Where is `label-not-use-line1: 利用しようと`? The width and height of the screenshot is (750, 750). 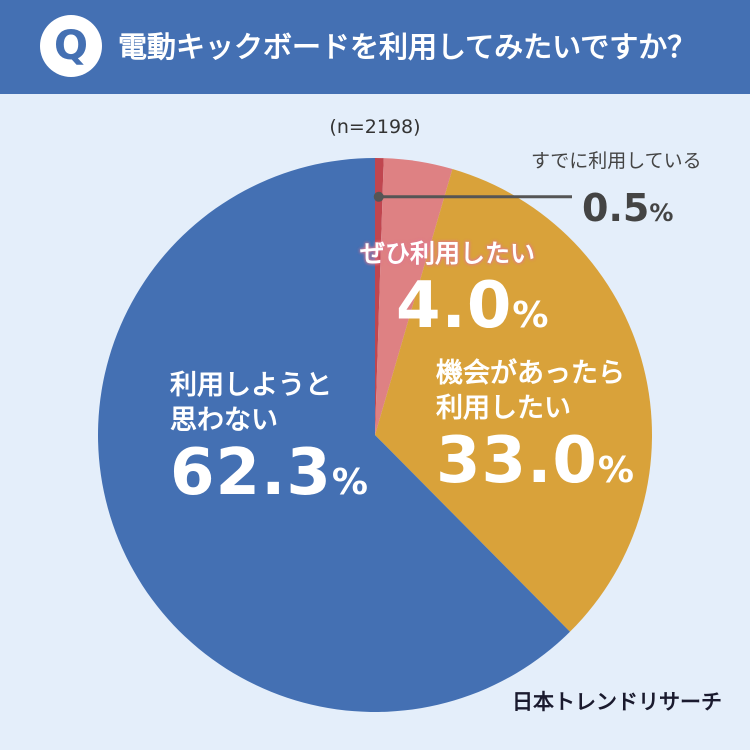 label-not-use-line1: 利用しようと is located at coordinates (251, 385).